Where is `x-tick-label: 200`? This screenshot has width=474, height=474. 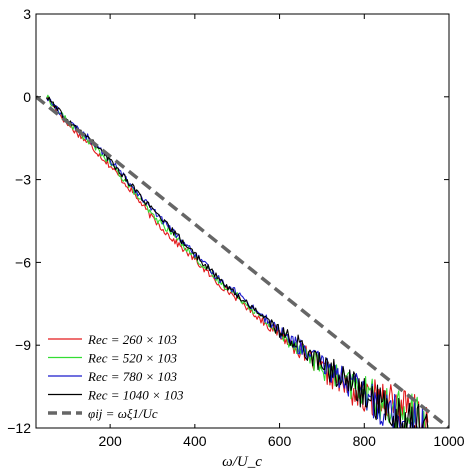
x-tick-label: 200 is located at coordinates (110, 441).